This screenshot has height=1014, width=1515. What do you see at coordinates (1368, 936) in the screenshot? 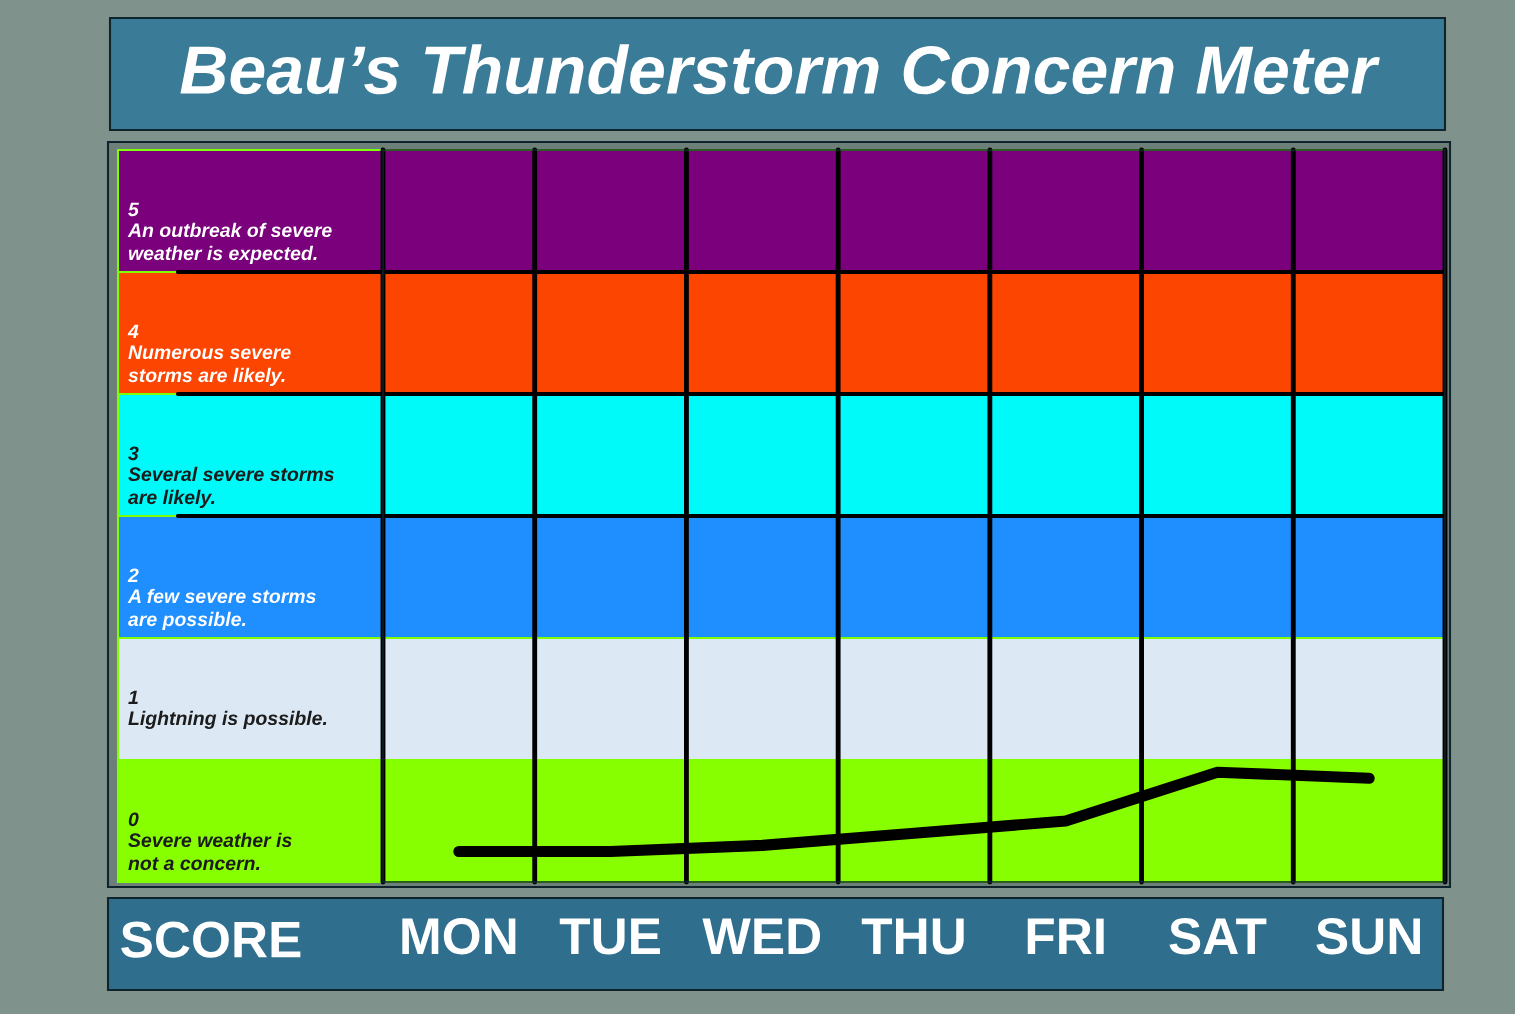
I see `x-tick-label: SUN` at bounding box center [1368, 936].